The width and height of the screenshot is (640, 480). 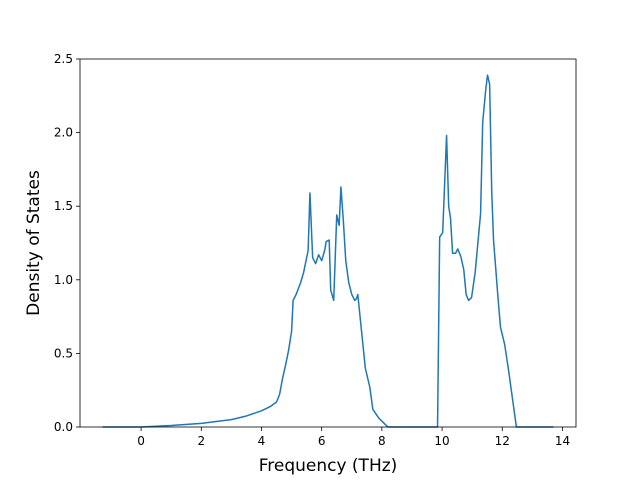 I want to click on x-tick-label: 8, so click(x=382, y=441).